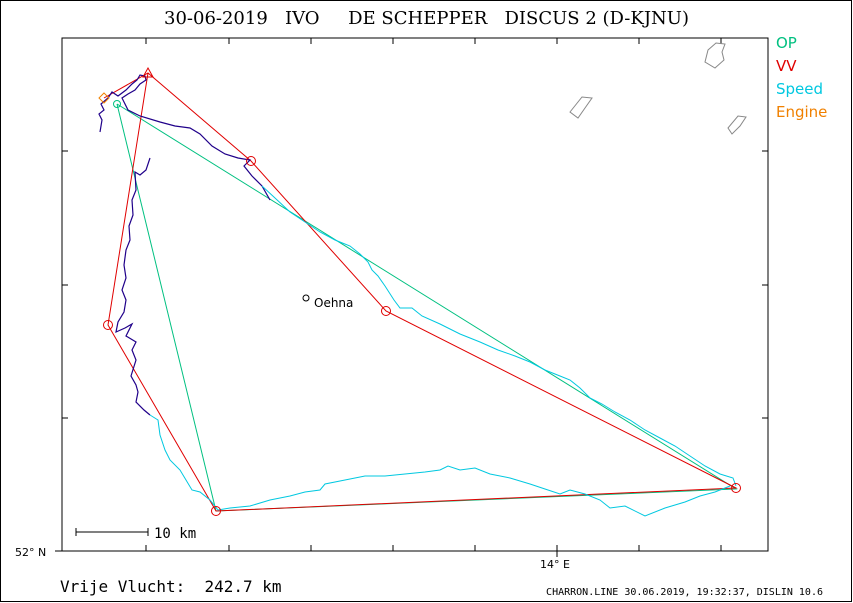 The width and height of the screenshot is (853, 603). I want to click on distance-value: 242.7 km, so click(243, 586).